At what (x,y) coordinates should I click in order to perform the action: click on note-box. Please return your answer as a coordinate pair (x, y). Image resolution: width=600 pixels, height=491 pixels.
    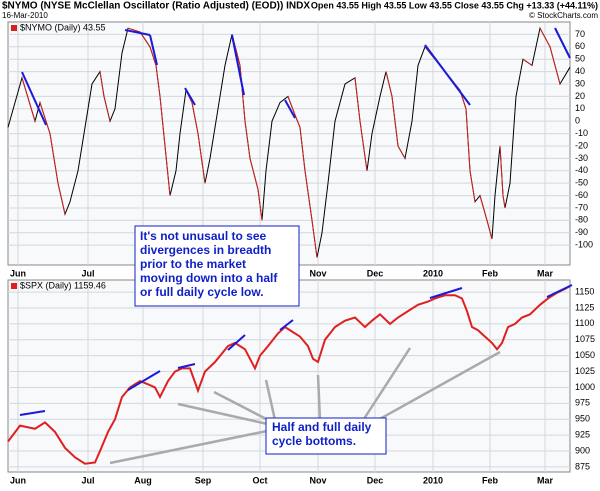
    Looking at the image, I should click on (326, 436).